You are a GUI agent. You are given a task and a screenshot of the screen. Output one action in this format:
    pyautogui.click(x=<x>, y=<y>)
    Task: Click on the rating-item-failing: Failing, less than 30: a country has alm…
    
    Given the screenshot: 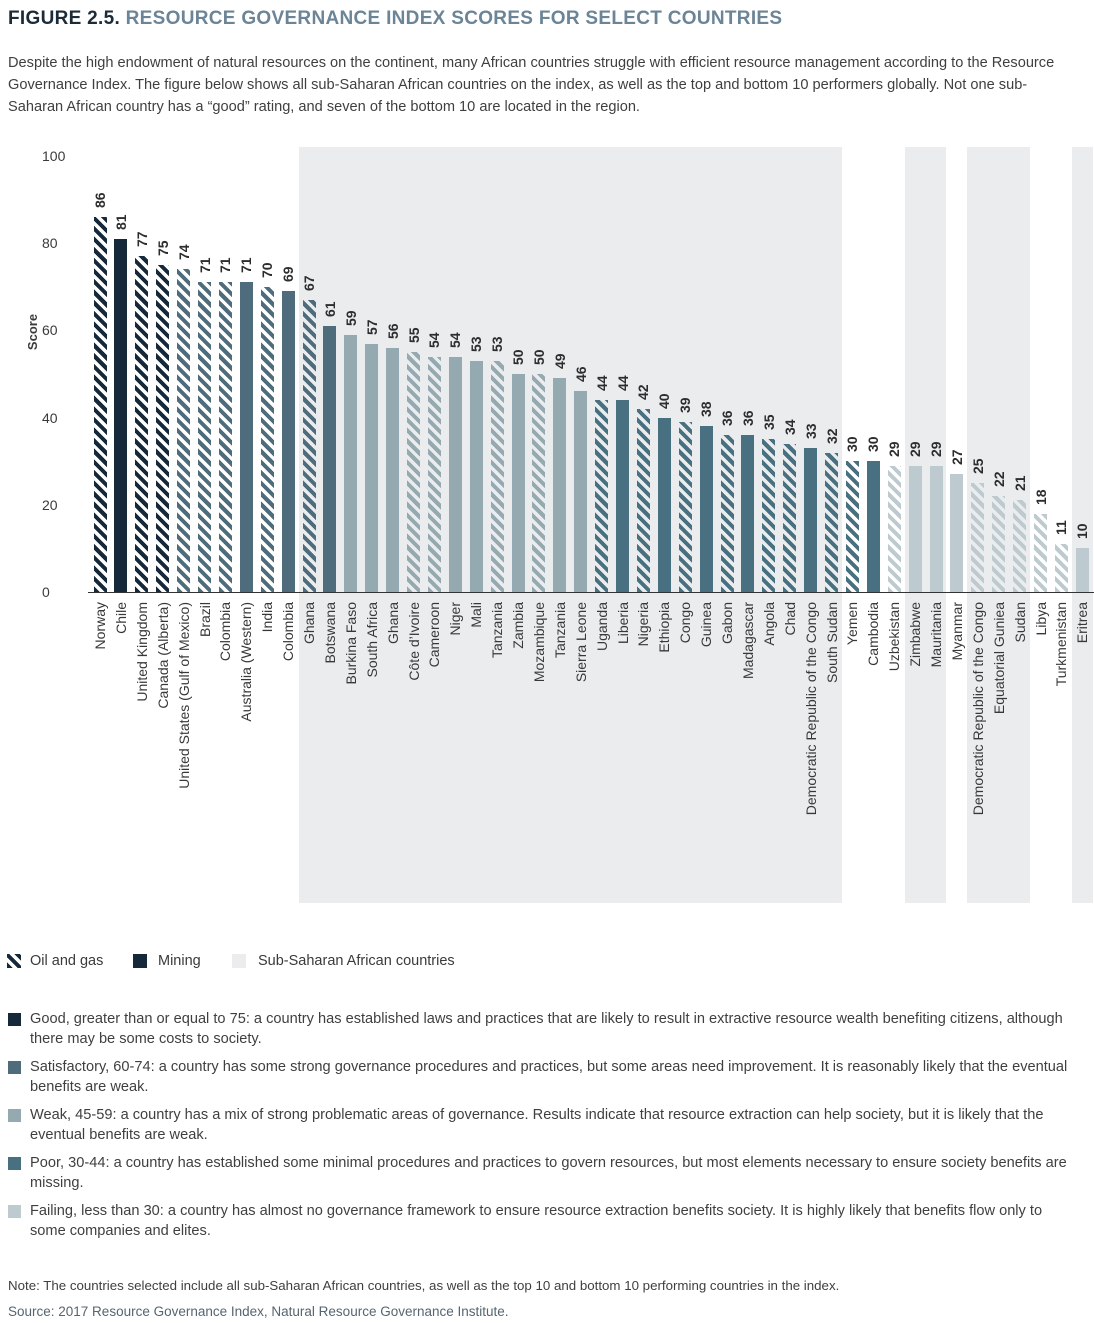 What is the action you would take?
    pyautogui.click(x=541, y=1221)
    